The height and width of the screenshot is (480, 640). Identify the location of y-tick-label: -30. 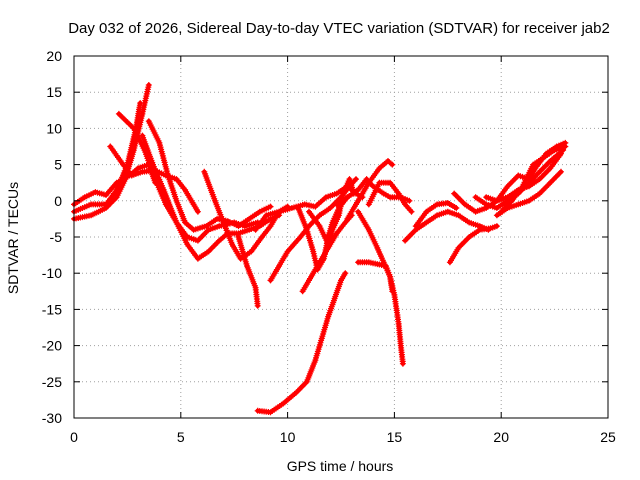
(52, 418).